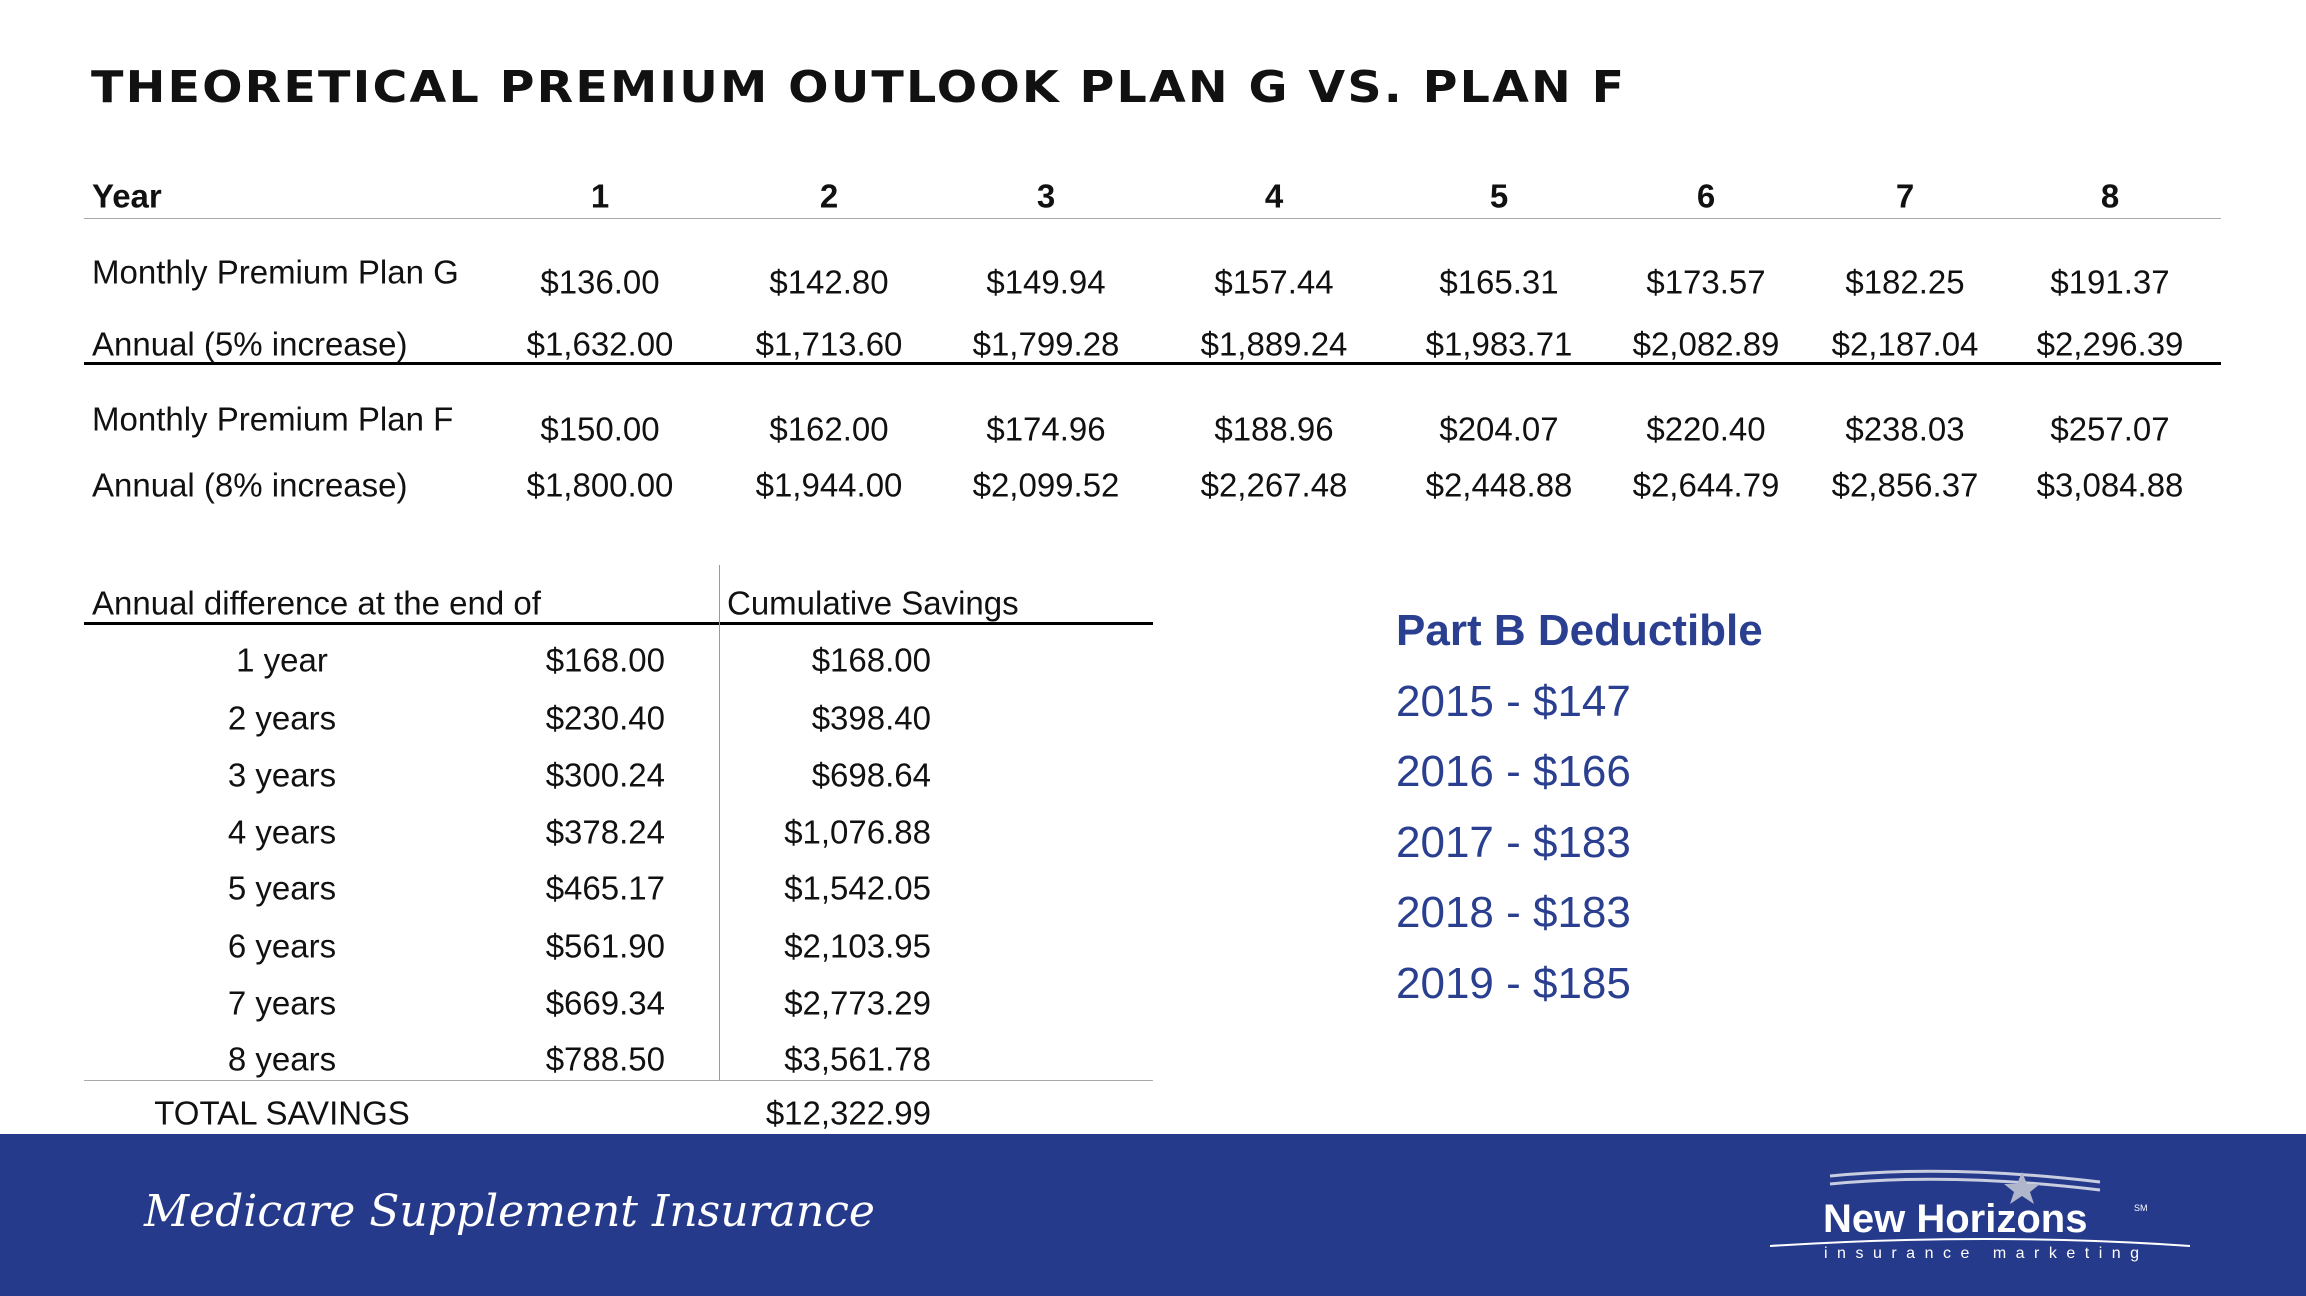  Describe the element at coordinates (1046, 344) in the screenshot. I see `cell: $1,799.28` at that location.